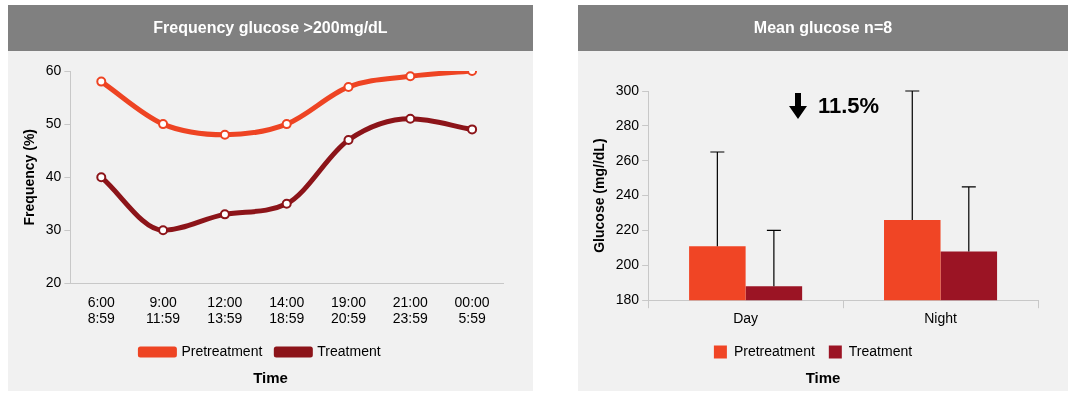 The image size is (1078, 401). What do you see at coordinates (746, 318) in the screenshot?
I see `x-tick-label: Day` at bounding box center [746, 318].